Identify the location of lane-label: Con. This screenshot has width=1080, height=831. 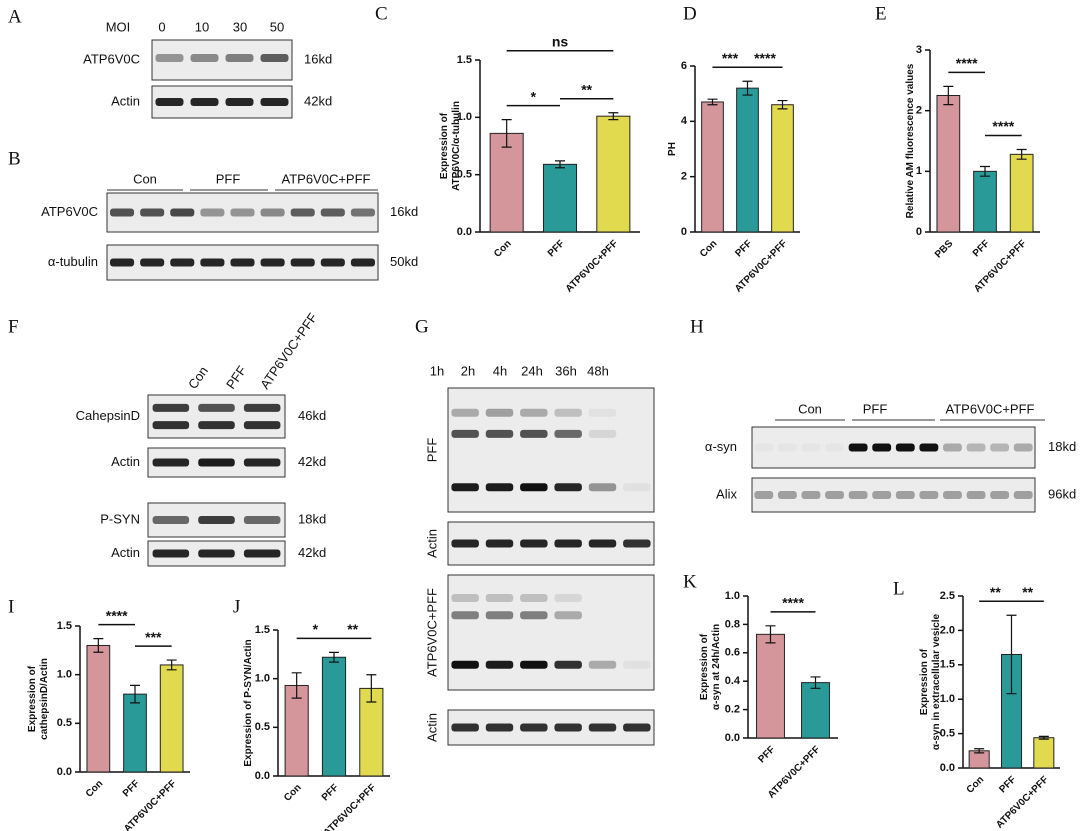
(198, 378).